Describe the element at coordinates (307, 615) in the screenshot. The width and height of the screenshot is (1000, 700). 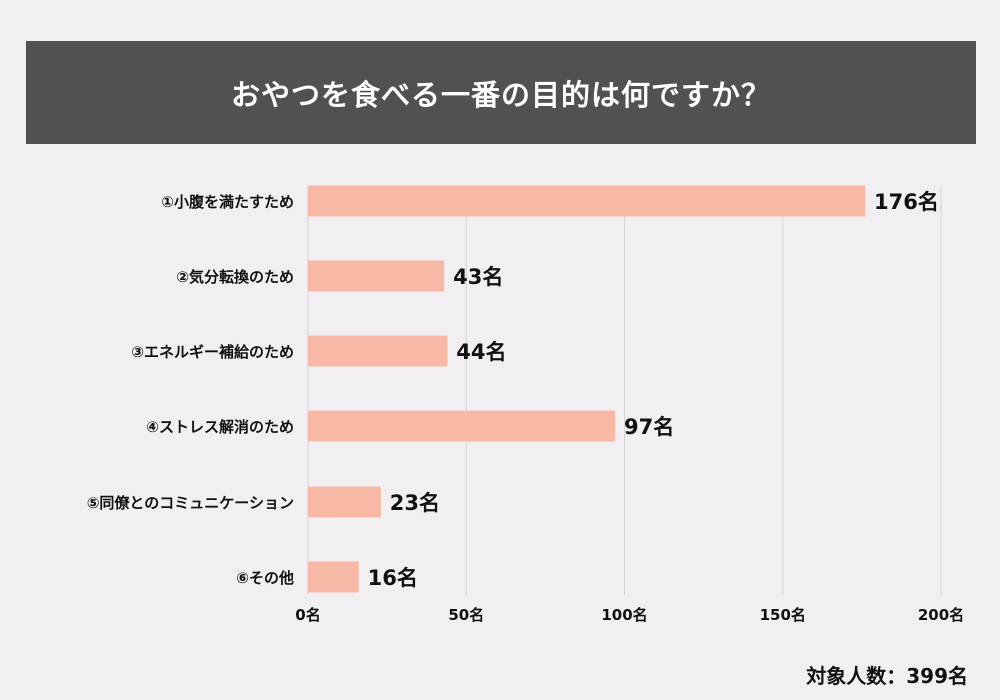
I see `x-tick-label: 0名` at that location.